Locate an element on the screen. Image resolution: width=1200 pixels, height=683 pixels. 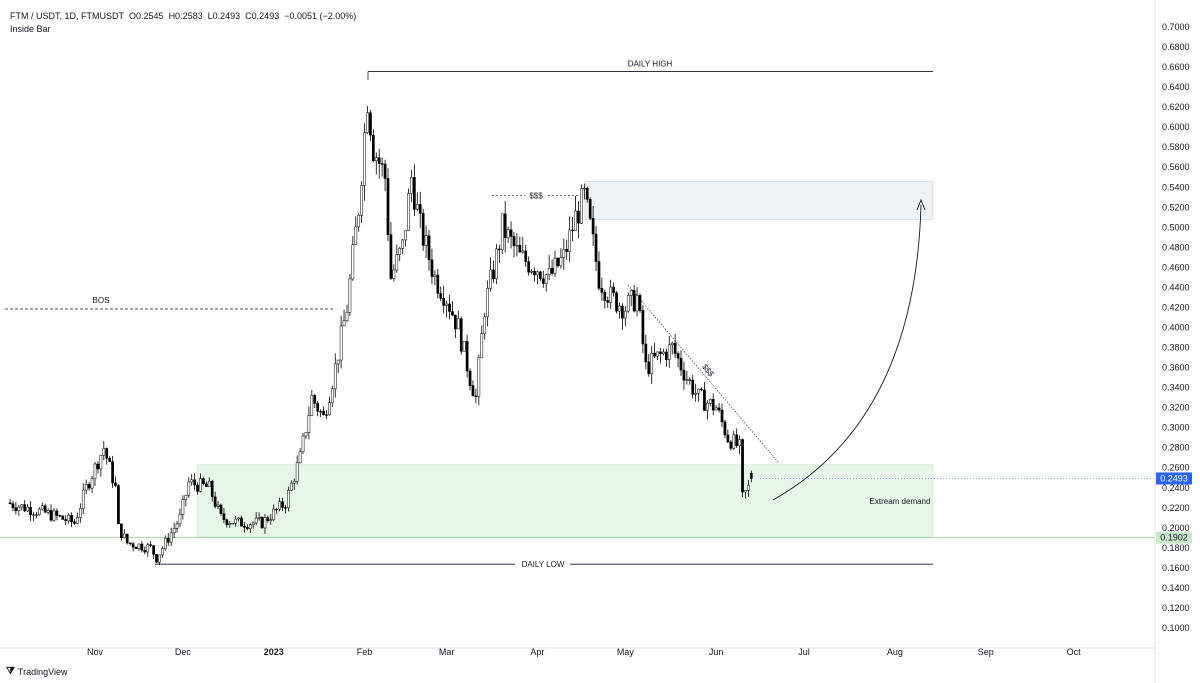
y-tick-label: 0.3800 is located at coordinates (1176, 348).